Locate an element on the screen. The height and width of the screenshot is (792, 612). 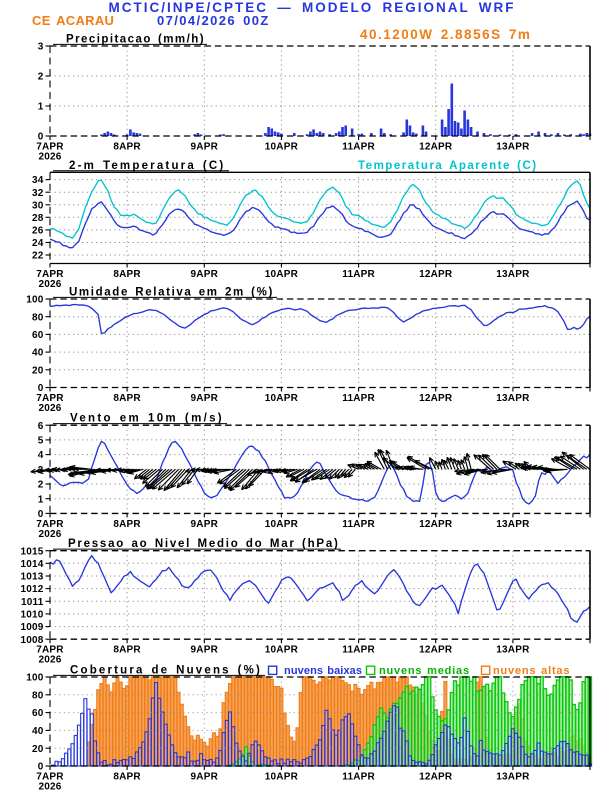
svg-text: 07/04/2026 00Z is located at coordinates (213, 20).